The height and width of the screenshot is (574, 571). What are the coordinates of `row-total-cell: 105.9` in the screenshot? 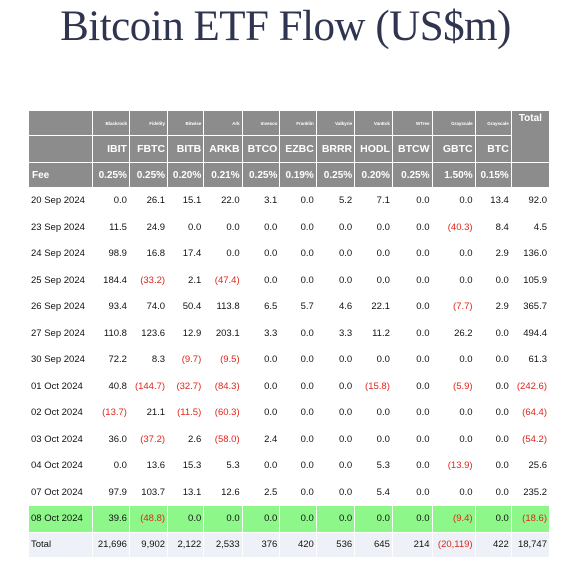 It's located at (535, 280).